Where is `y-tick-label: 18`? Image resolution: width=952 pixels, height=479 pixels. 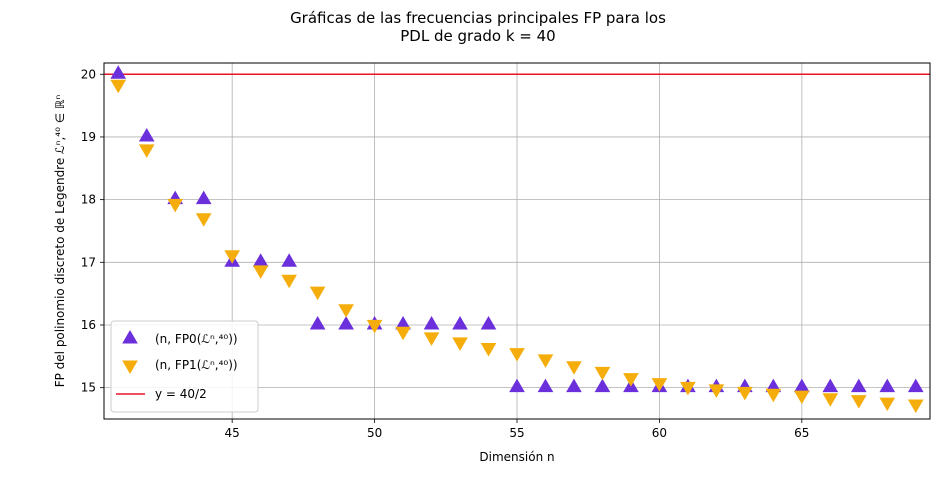
y-tick-label: 18 is located at coordinates (88, 200).